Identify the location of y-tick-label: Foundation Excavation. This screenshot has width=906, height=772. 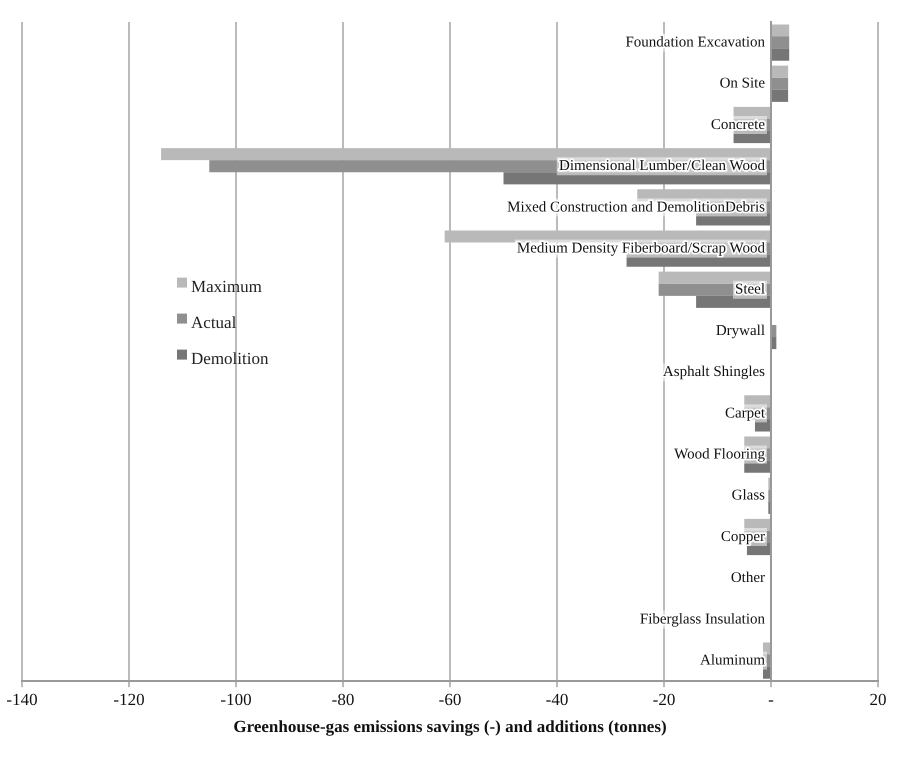
(695, 42).